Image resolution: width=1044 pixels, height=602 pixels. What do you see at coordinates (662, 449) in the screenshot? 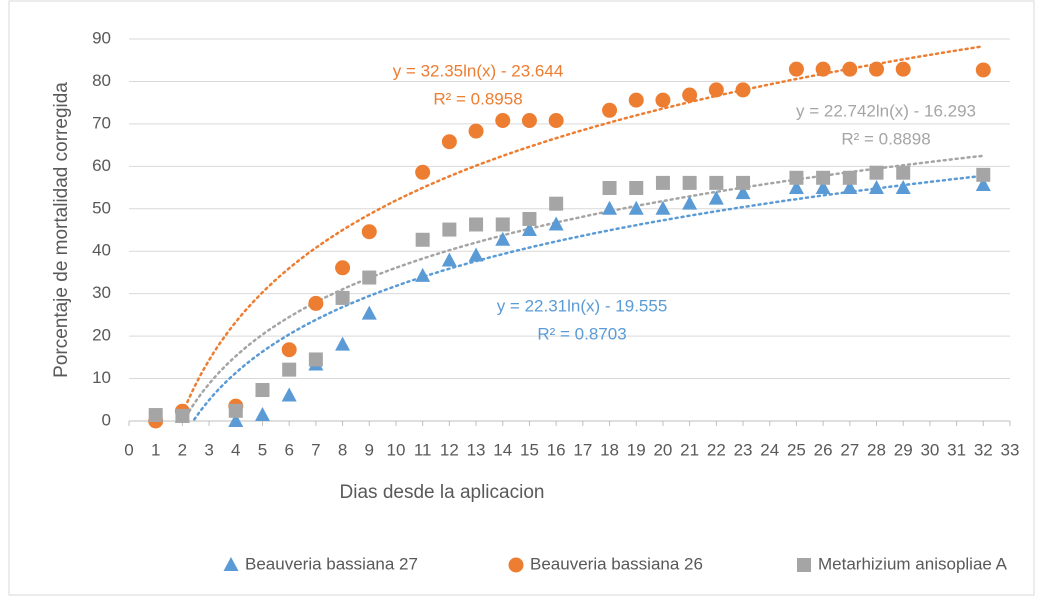
I see `x-tick-label: 20` at bounding box center [662, 449].